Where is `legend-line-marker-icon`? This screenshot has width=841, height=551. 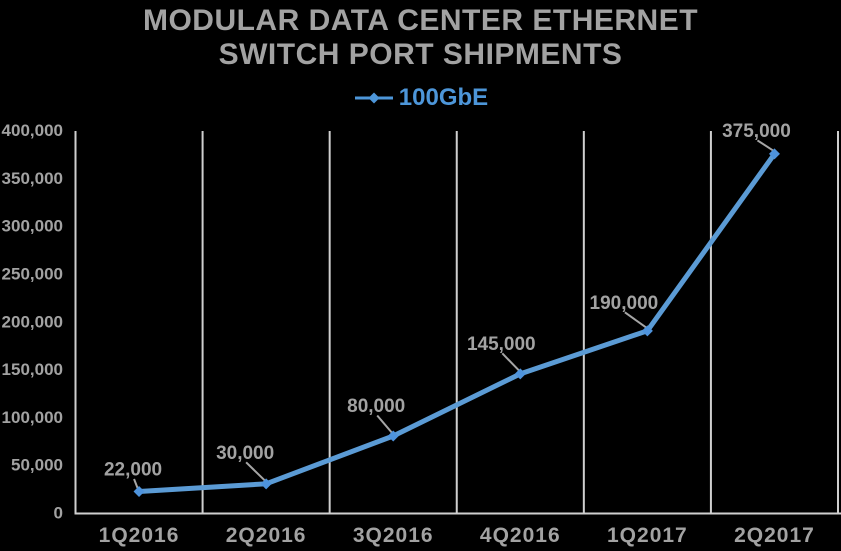 legend-line-marker-icon is located at coordinates (373, 98).